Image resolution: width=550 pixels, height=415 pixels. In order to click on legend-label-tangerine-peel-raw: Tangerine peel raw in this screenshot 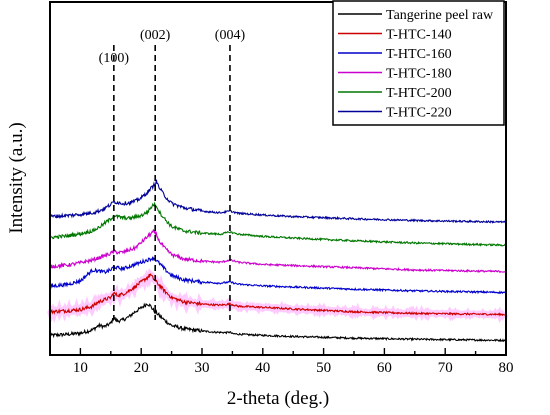, I will do `click(440, 15)`.